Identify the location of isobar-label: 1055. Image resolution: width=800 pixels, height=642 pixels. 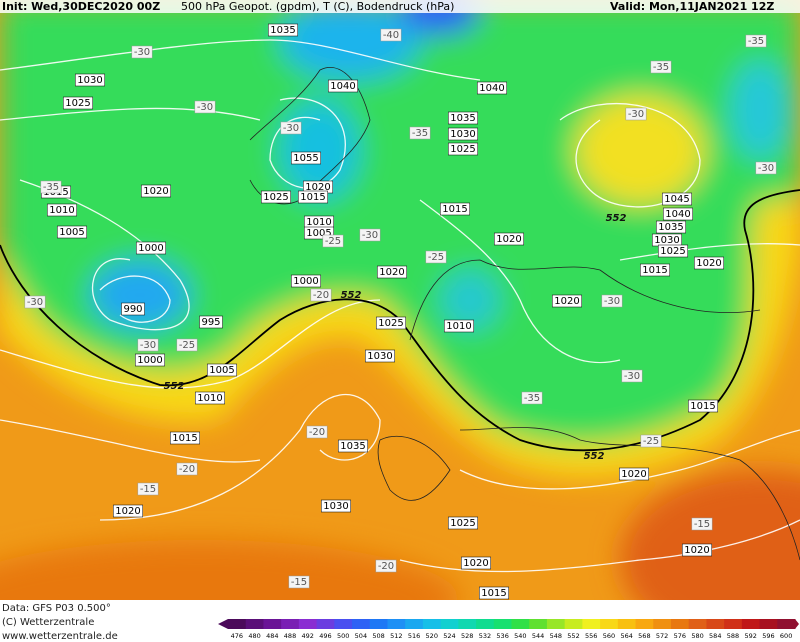
(305, 158).